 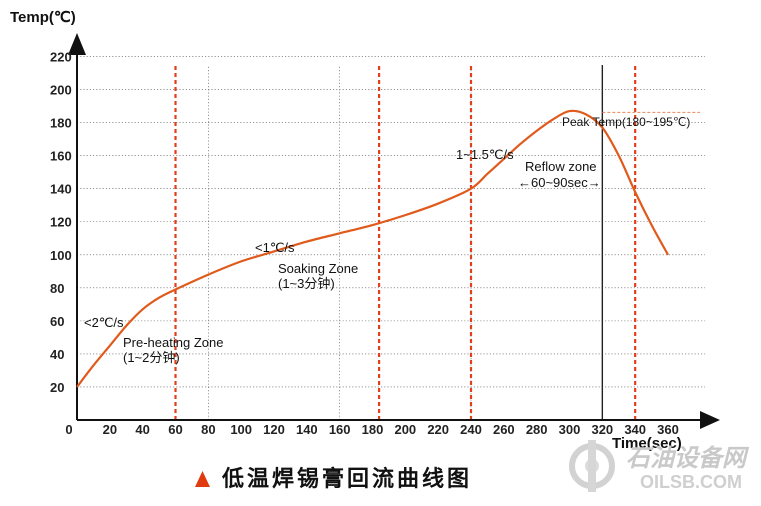 What do you see at coordinates (142, 429) in the screenshot?
I see `x-tick-40: 40` at bounding box center [142, 429].